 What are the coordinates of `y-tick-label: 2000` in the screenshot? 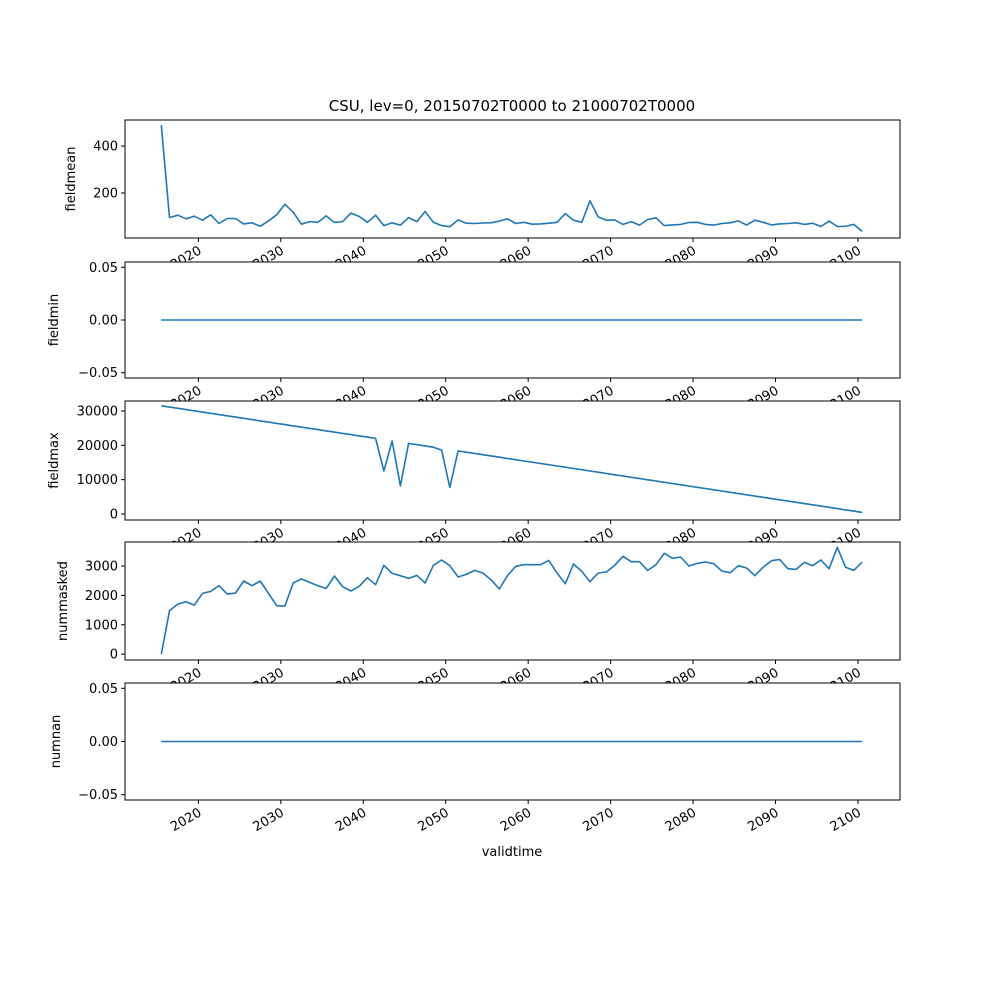 It's located at (101, 596).